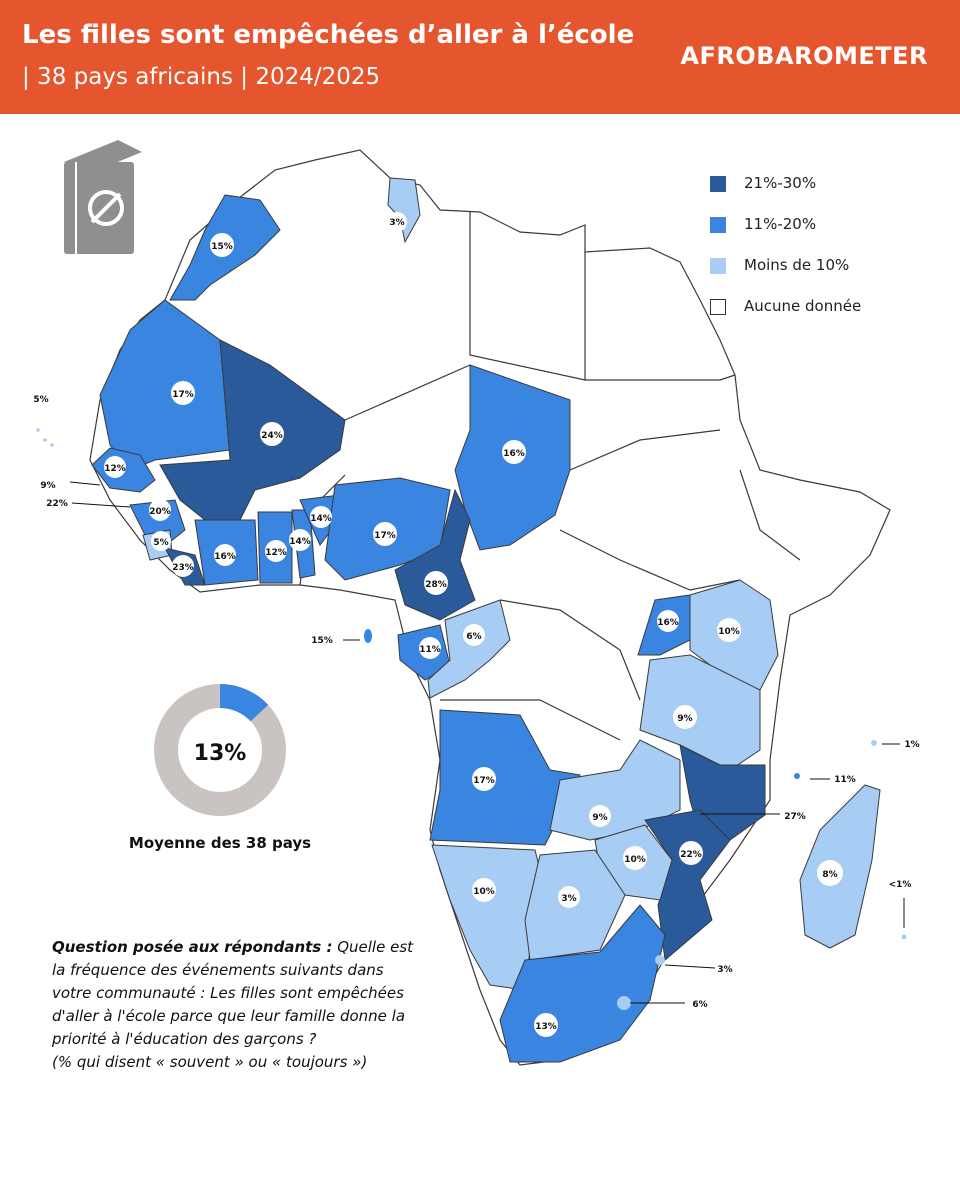 The width and height of the screenshot is (960, 1200). I want to click on country-label-nigeria: 17%, so click(385, 534).